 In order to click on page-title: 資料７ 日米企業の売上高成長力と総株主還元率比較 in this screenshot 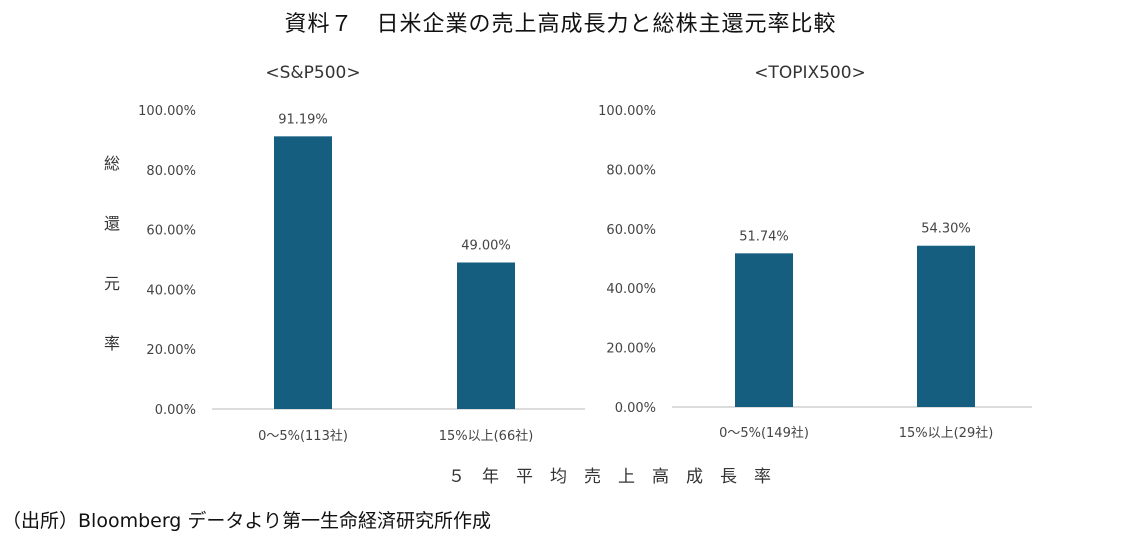, I will do `click(560, 24)`.